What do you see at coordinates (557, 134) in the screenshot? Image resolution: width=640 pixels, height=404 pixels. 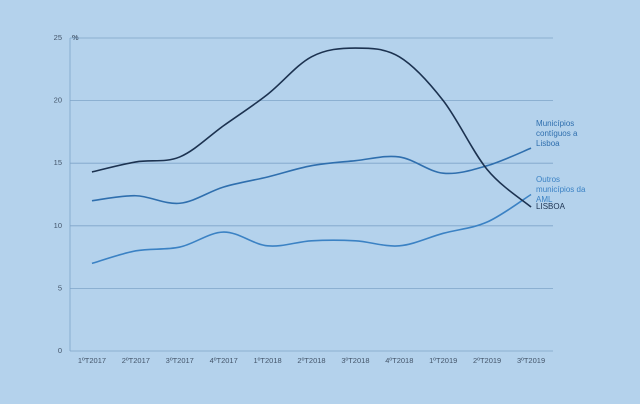 I see `series-label: Municípios contíguos a Lisboa` at bounding box center [557, 134].